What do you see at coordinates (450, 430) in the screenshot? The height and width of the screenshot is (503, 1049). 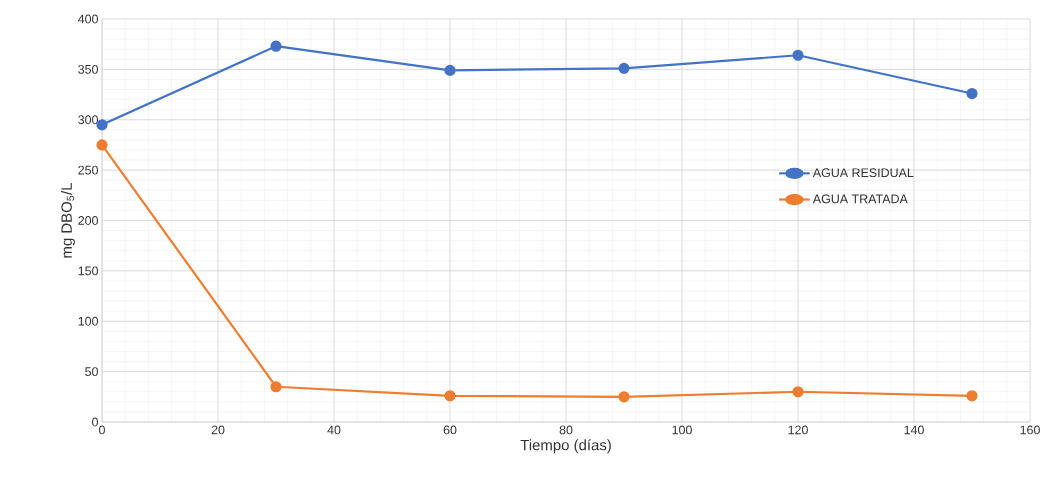 I see `x-tick-label: 60` at bounding box center [450, 430].